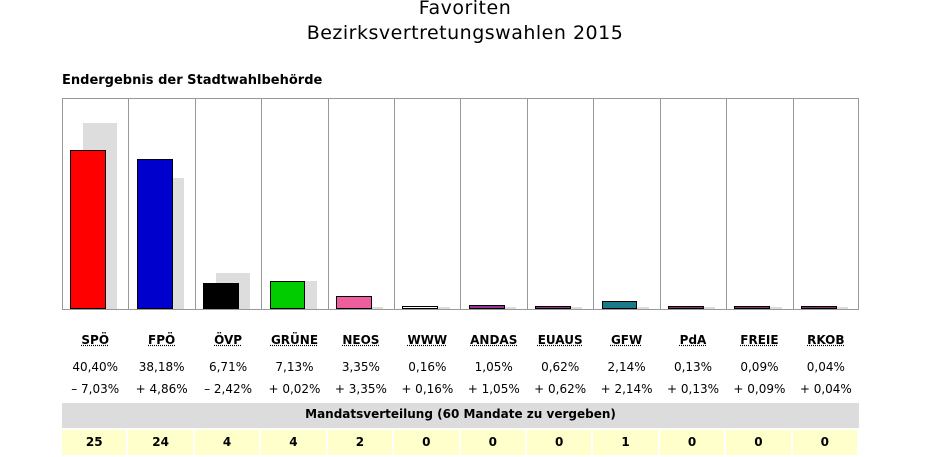 This screenshot has height=457, width=950. I want to click on percent-label: 3,35%, so click(360, 367).